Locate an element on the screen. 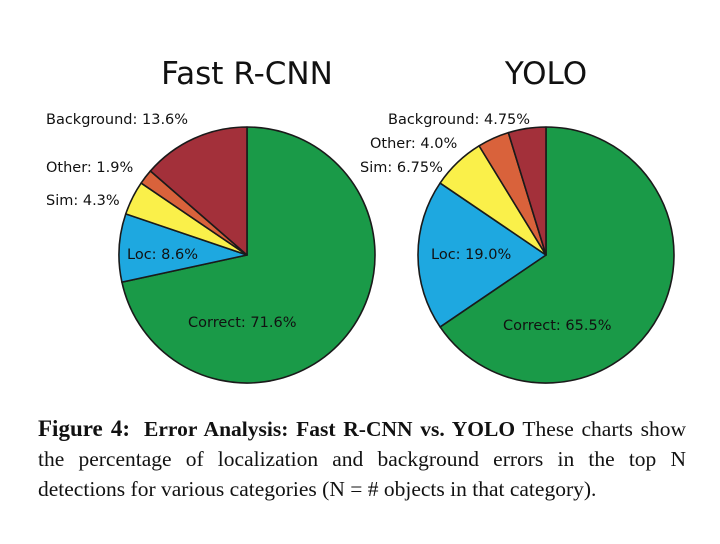  slice-label-sim: Sim: 4.3% is located at coordinates (83, 201).